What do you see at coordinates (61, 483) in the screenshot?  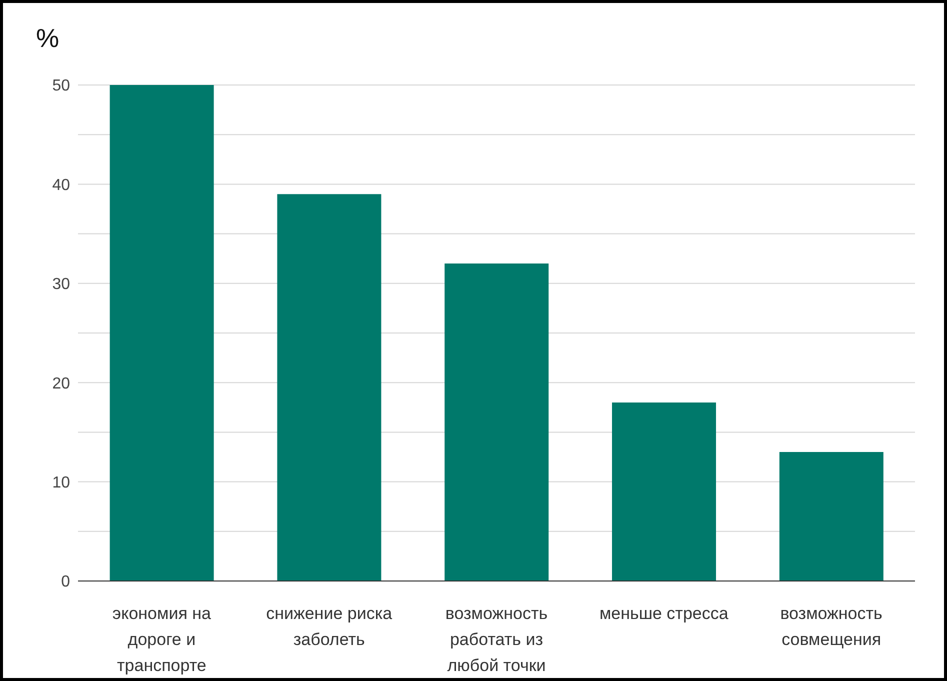 I see `y-tick-label: 10` at bounding box center [61, 483].